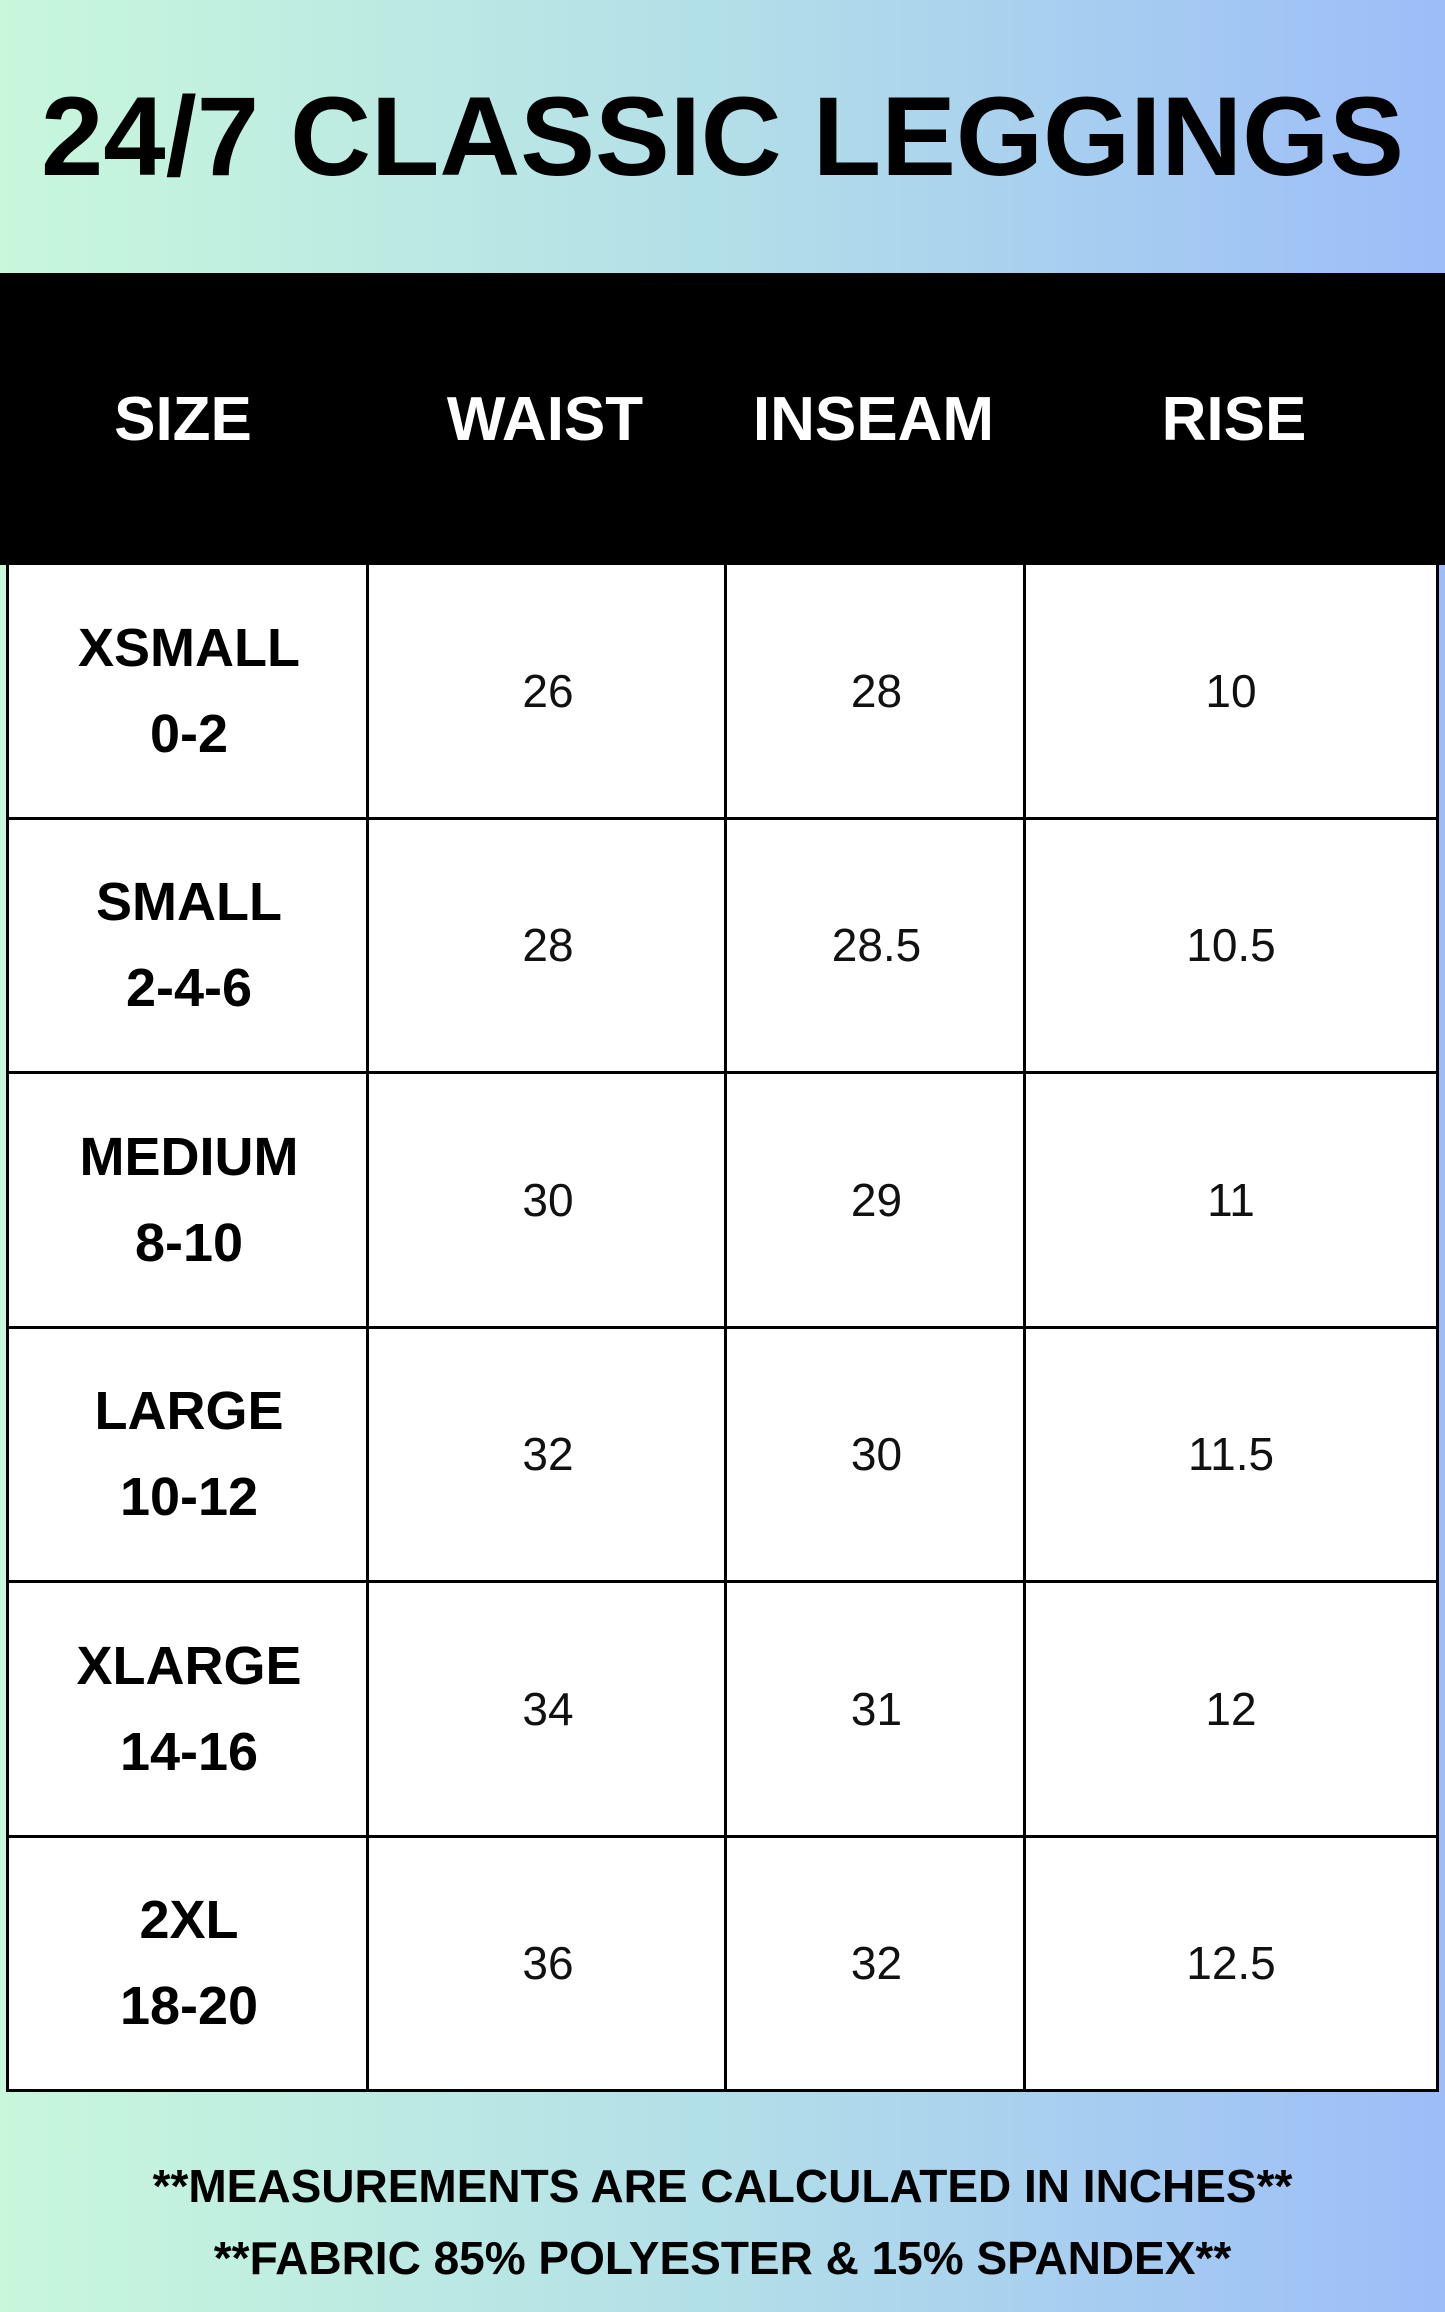 This screenshot has width=1445, height=2312. What do you see at coordinates (873, 419) in the screenshot?
I see `column-header: INSEAM` at bounding box center [873, 419].